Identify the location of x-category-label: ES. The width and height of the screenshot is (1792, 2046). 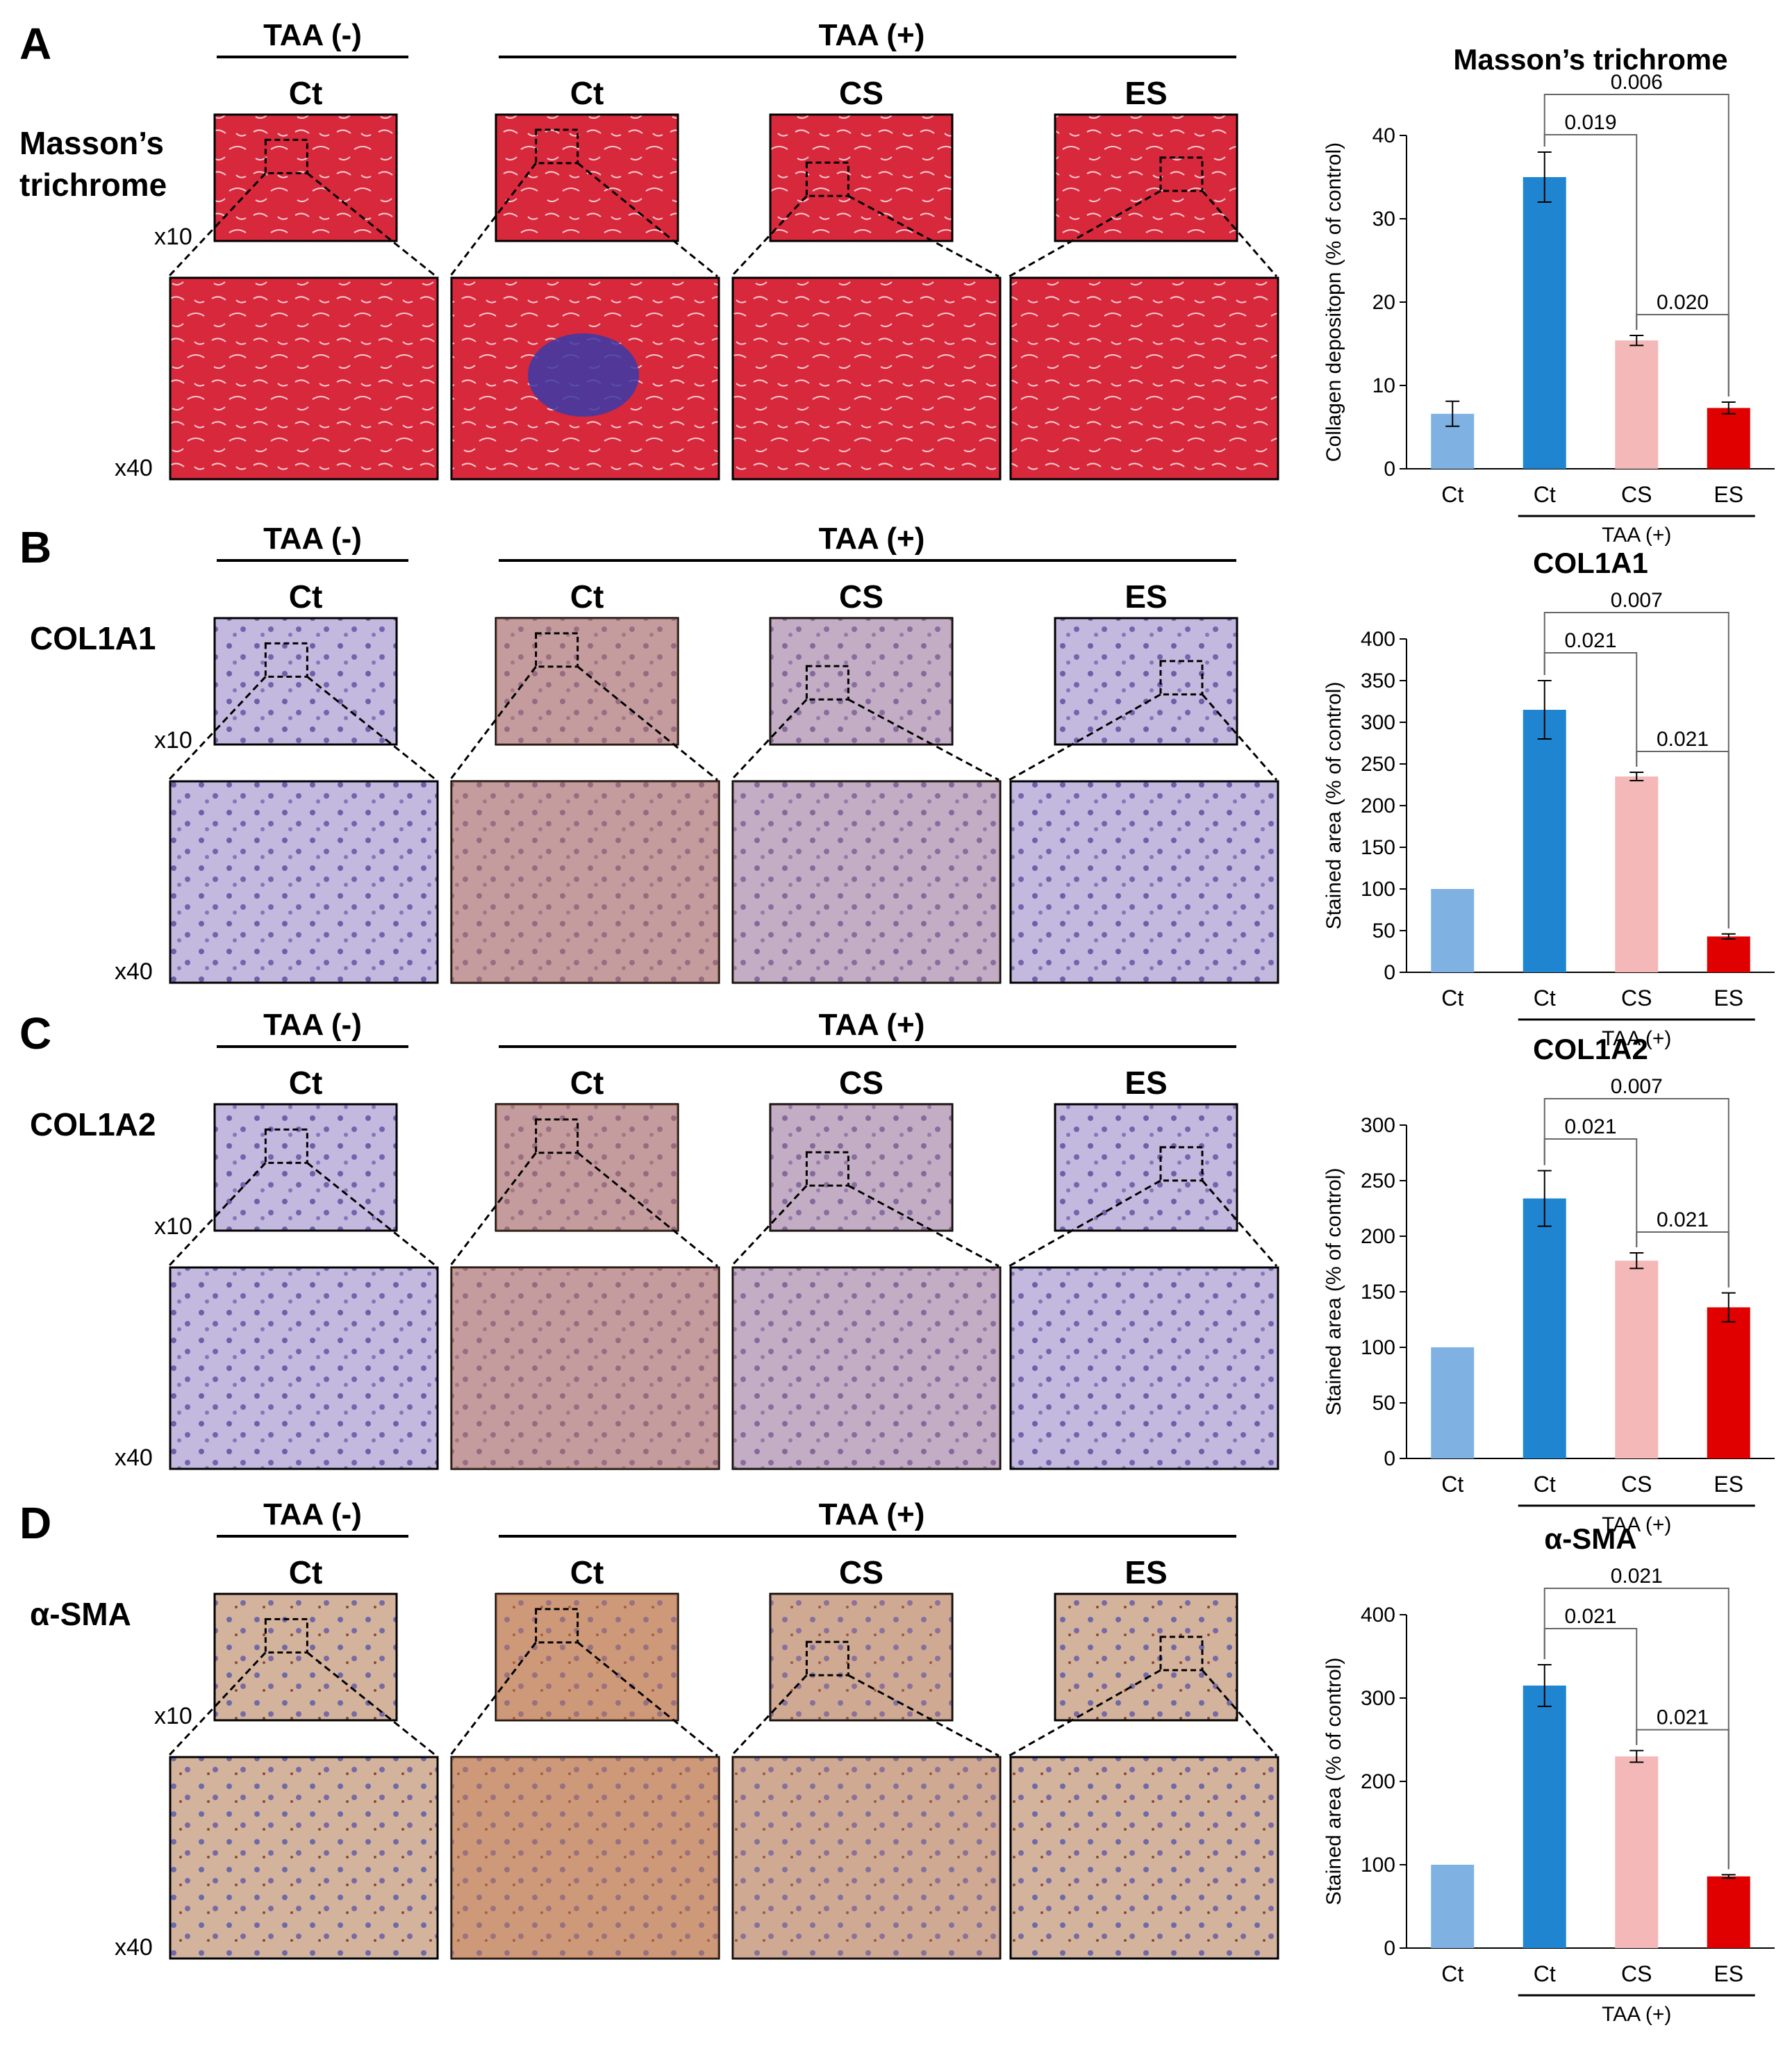
(1728, 997).